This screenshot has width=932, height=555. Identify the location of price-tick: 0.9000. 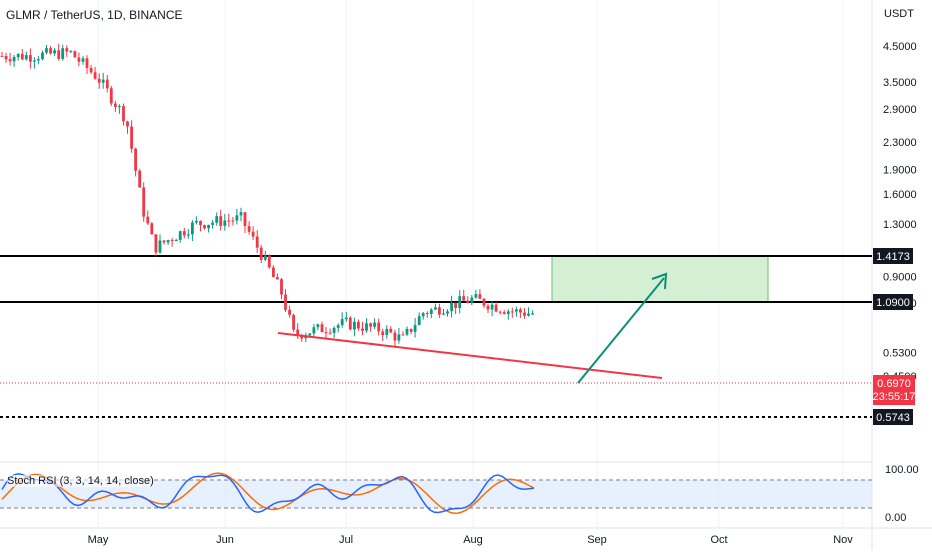
(900, 278).